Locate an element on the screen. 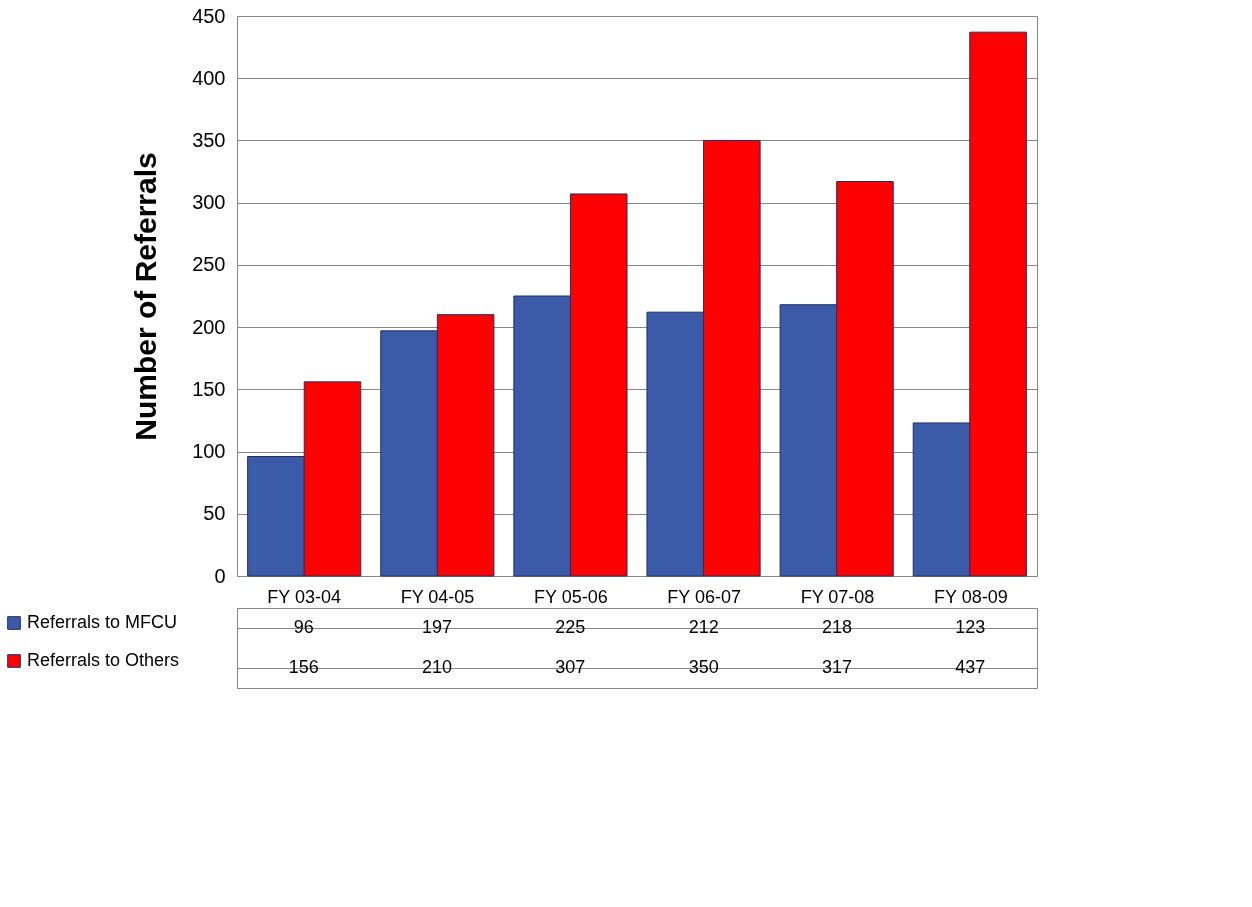 Image resolution: width=1252 pixels, height=907 pixels. x-tick-label: FY 03-04 is located at coordinates (304, 596).